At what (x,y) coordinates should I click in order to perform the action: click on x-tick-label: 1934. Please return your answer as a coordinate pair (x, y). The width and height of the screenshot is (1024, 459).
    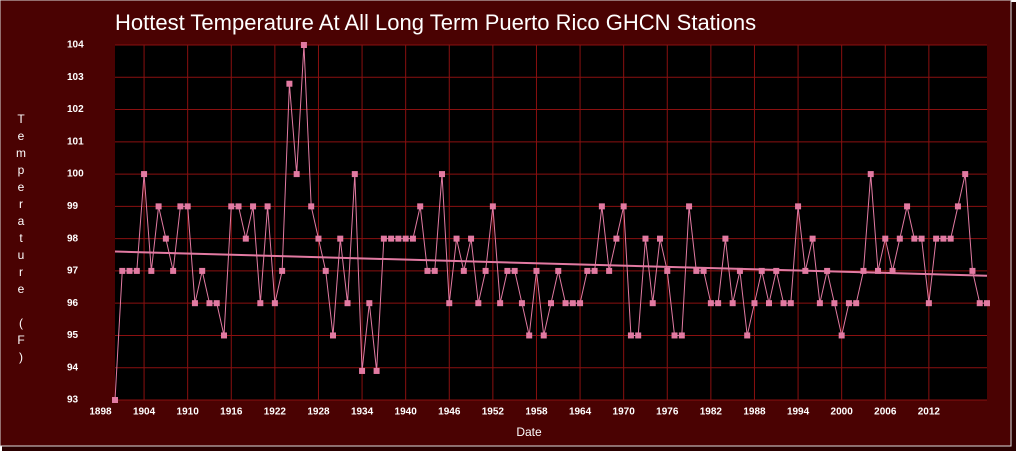
    Looking at the image, I should click on (362, 412).